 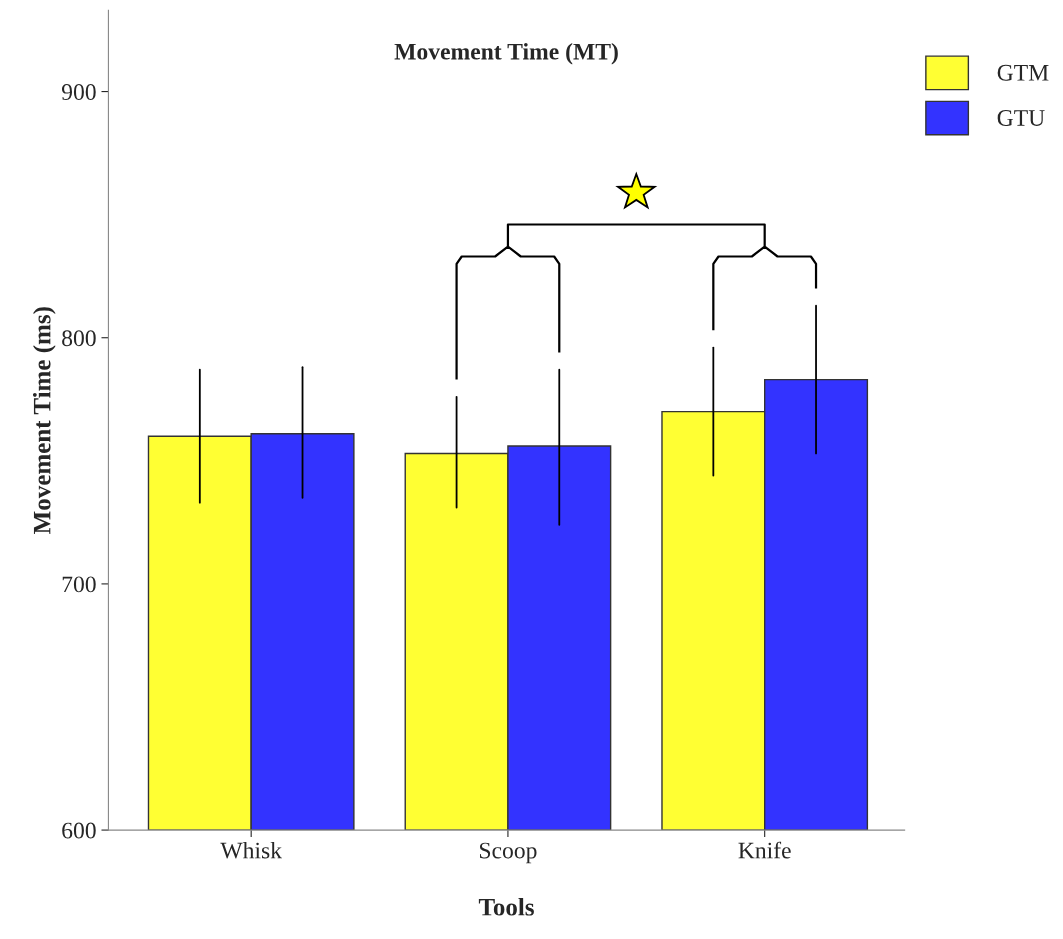 I want to click on y-tick-label: 700, so click(x=79, y=584).